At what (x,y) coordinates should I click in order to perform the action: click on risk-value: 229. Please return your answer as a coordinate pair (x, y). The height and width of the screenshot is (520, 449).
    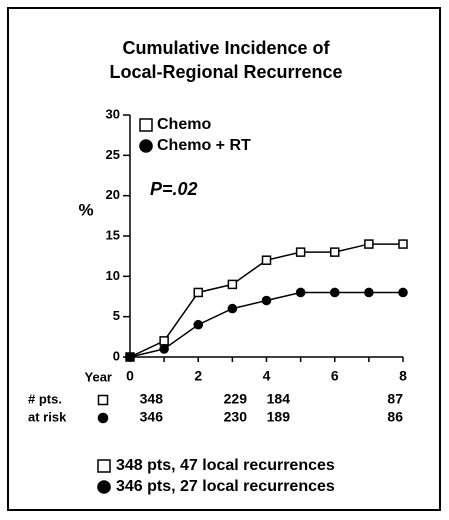
    Looking at the image, I should click on (236, 399).